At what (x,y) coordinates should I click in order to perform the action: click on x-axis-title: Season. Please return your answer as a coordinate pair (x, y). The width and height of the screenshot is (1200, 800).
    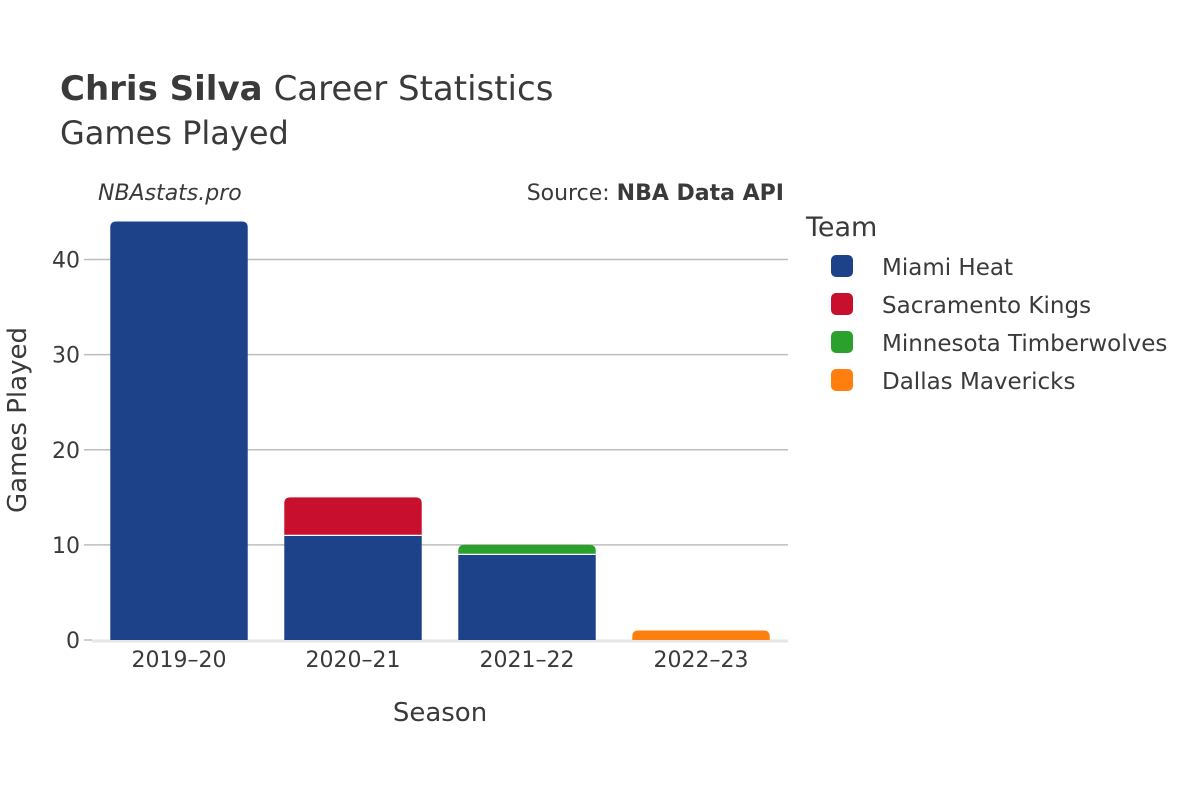
    Looking at the image, I should click on (440, 713).